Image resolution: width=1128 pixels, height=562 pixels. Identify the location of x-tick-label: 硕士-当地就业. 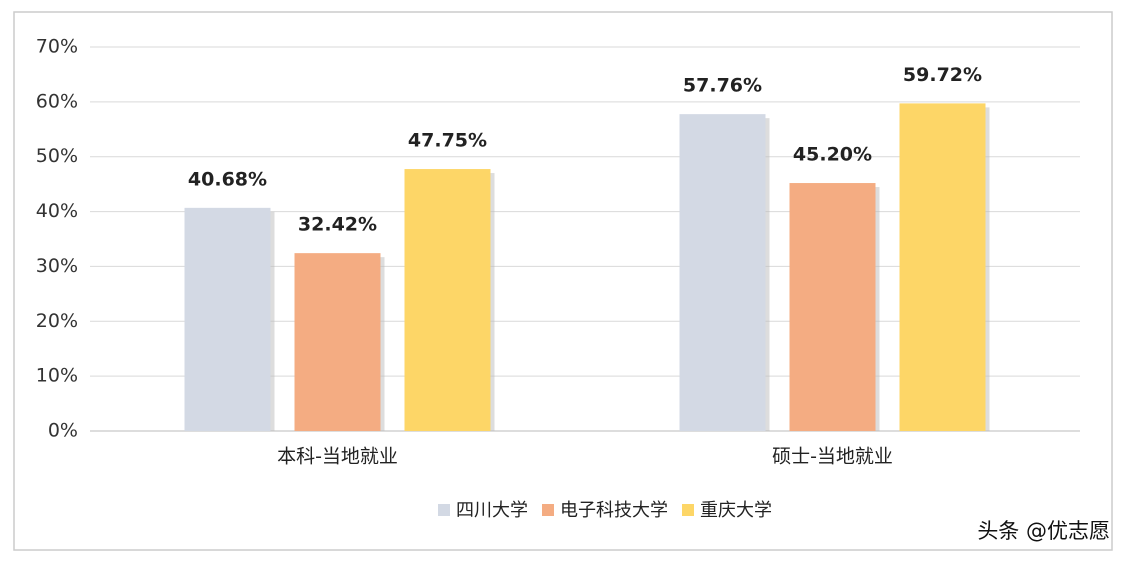
(832, 457).